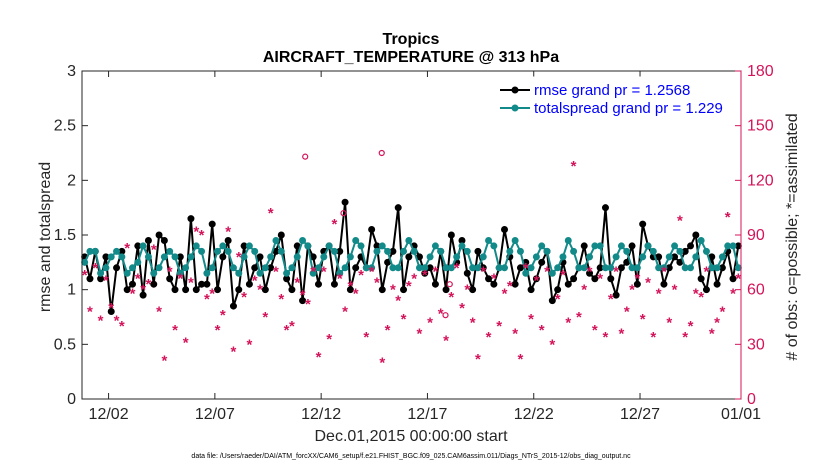 This screenshot has height=470, width=830. What do you see at coordinates (754, 235) in the screenshot?
I see `y-axis-right-ticks: 0 30 60 90 120 150 180` at bounding box center [754, 235].